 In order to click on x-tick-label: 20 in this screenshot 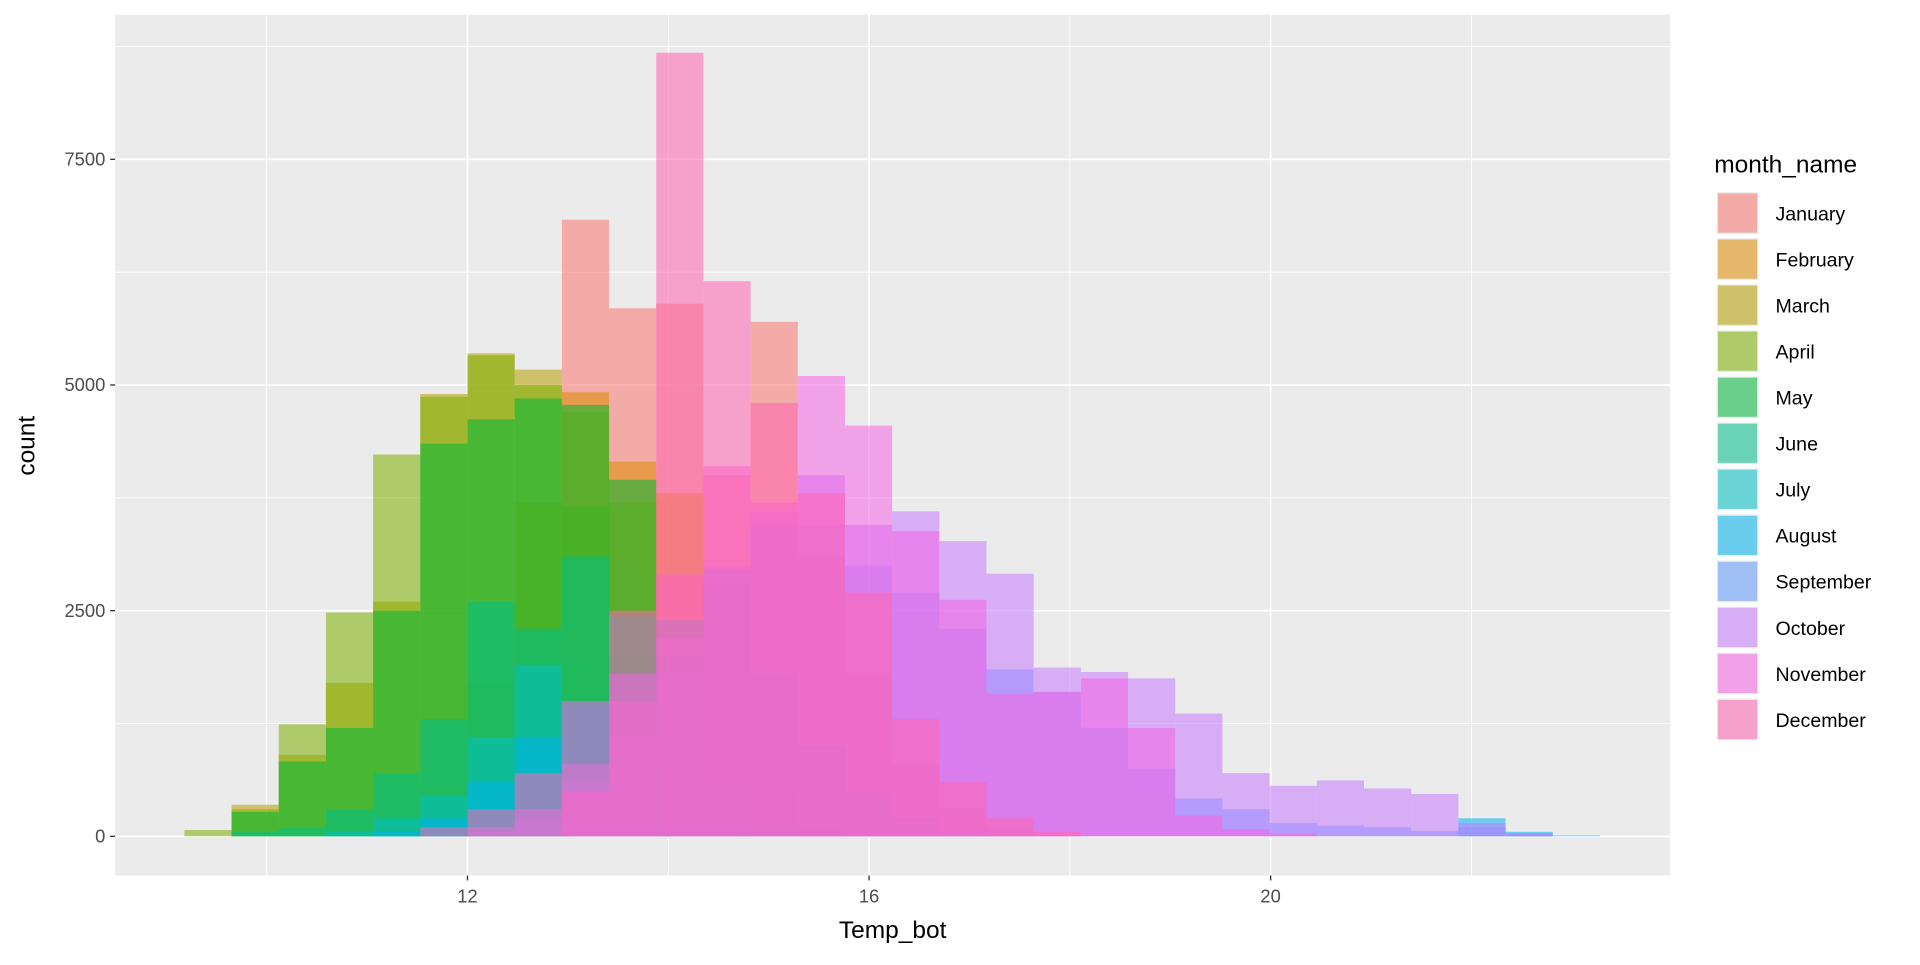, I will do `click(1270, 895)`.